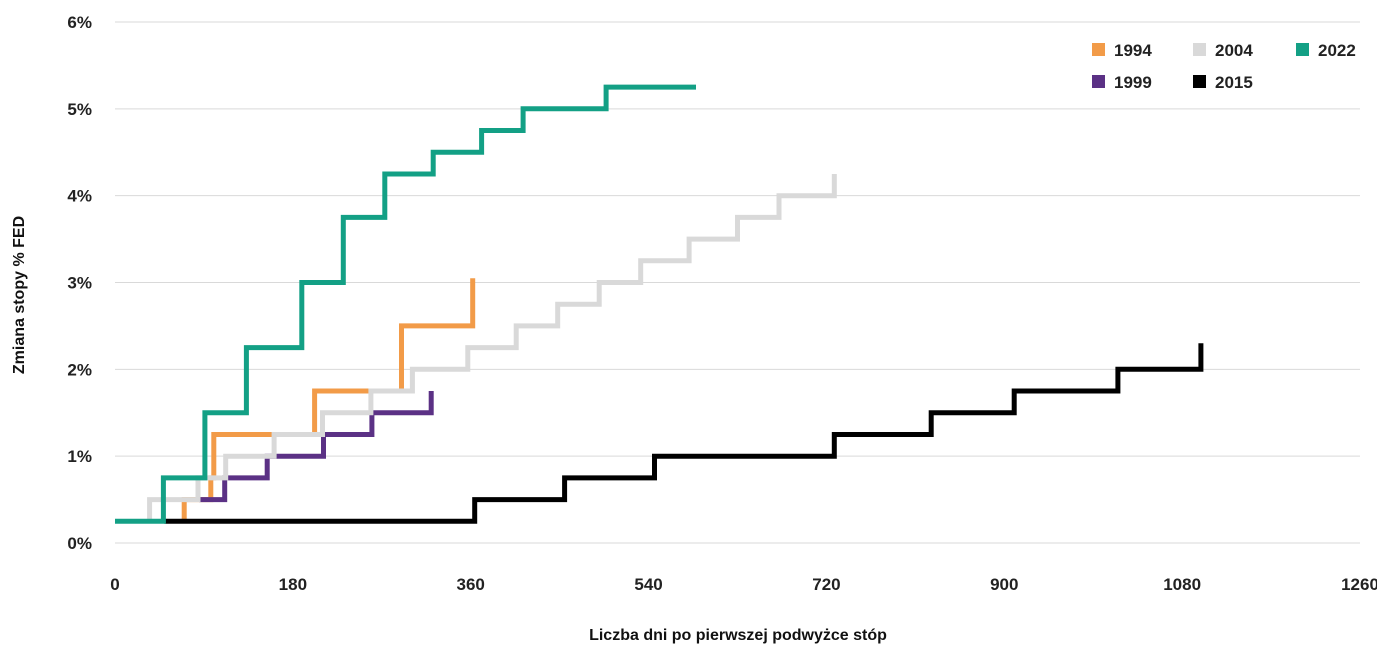 The width and height of the screenshot is (1377, 650). What do you see at coordinates (79, 109) in the screenshot?
I see `y-tick-label: 5%` at bounding box center [79, 109].